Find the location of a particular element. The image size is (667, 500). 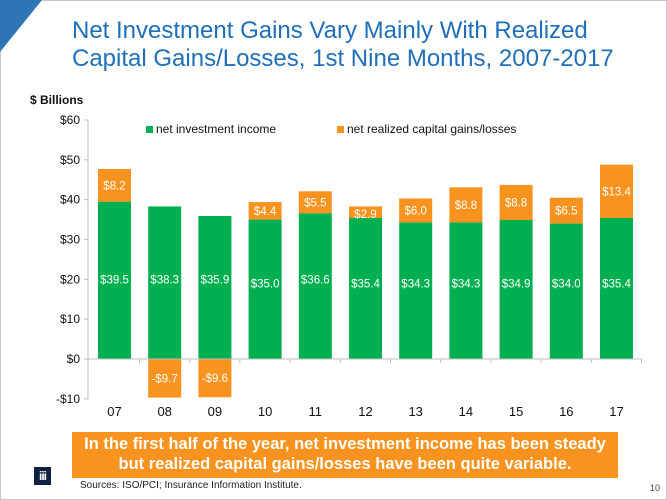

data-label-income: $34.0 is located at coordinates (566, 284).